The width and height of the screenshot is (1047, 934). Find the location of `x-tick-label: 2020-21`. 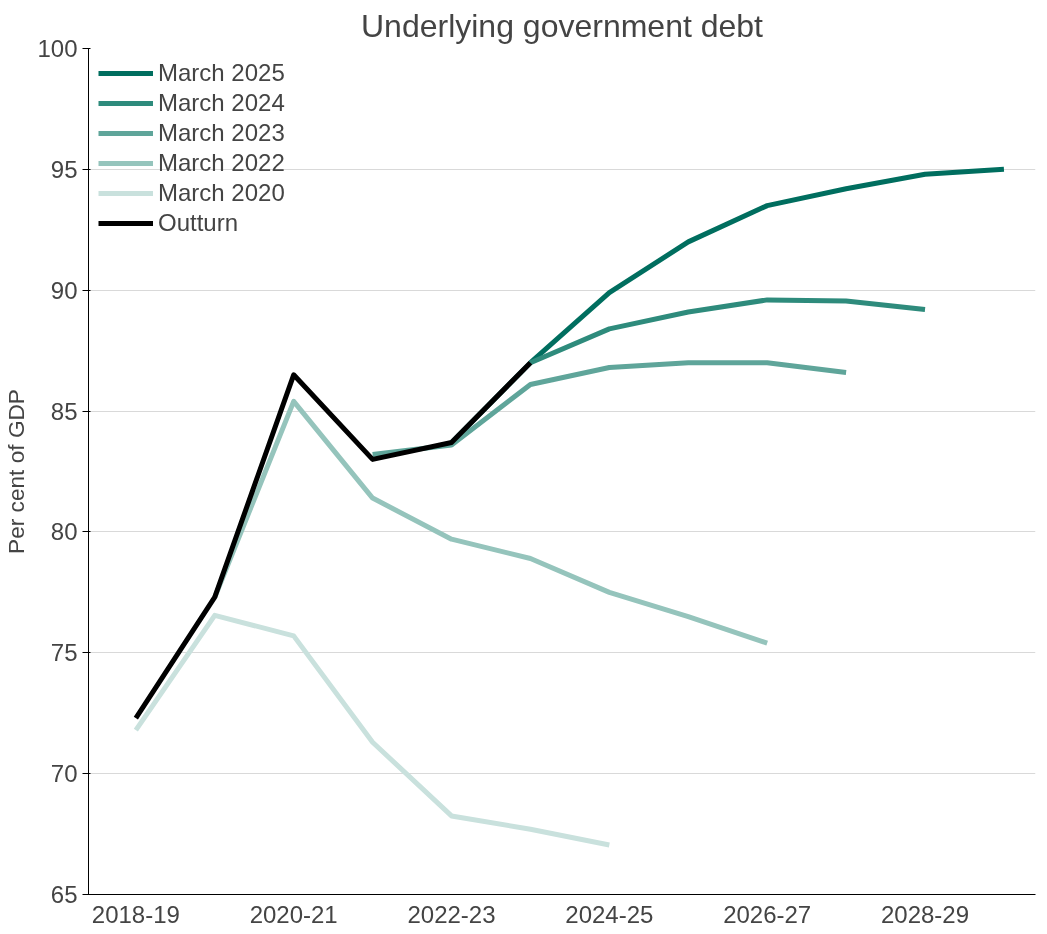

x-tick-label: 2020-21 is located at coordinates (293, 914).